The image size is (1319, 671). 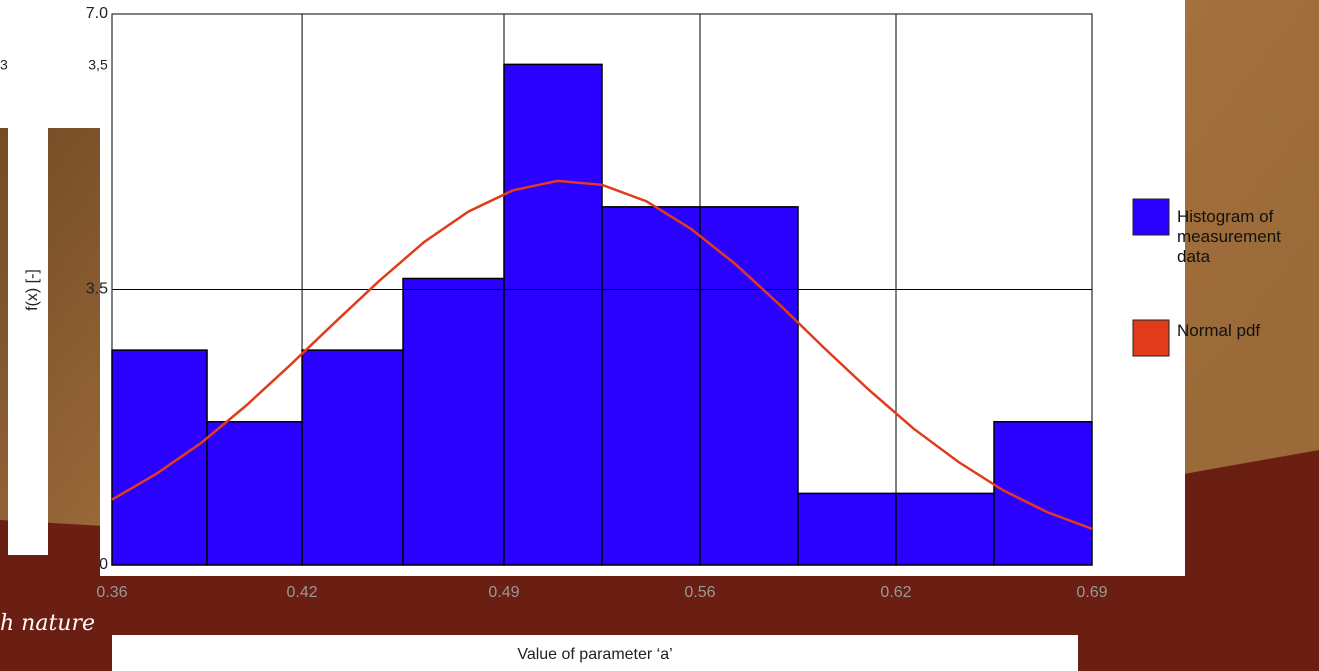 What do you see at coordinates (1229, 236) in the screenshot?
I see `legend-label: Histogram of measurement data` at bounding box center [1229, 236].